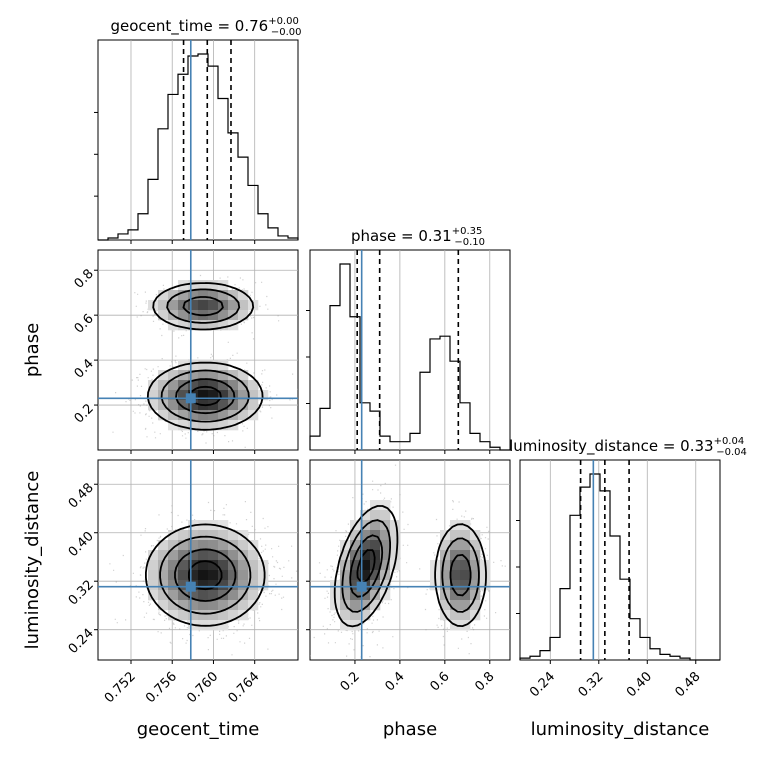  Describe the element at coordinates (202, 687) in the screenshot. I see `x-tick-label: 0.760` at that location.